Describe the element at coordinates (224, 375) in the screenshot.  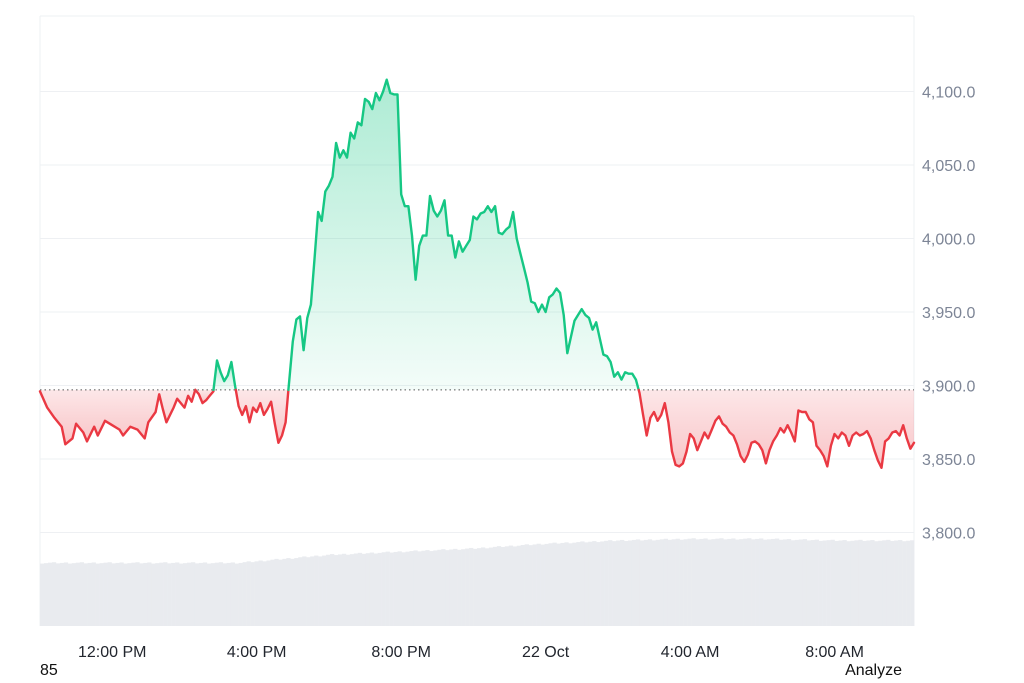
I see `price-line-up` at that location.